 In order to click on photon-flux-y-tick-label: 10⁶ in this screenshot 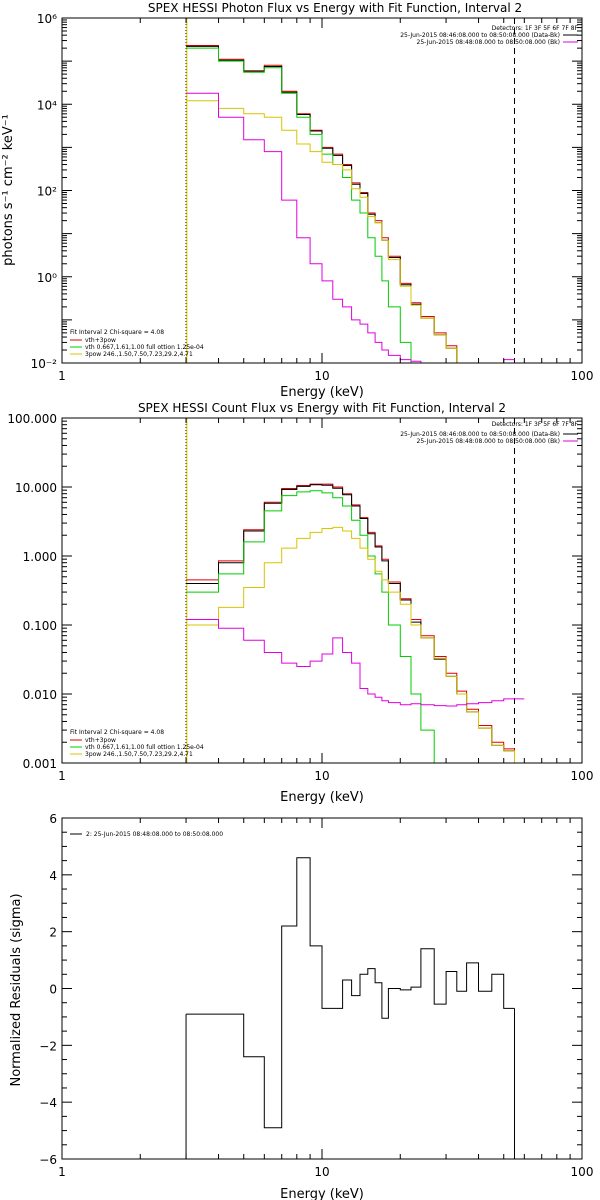, I will do `click(47, 19)`.